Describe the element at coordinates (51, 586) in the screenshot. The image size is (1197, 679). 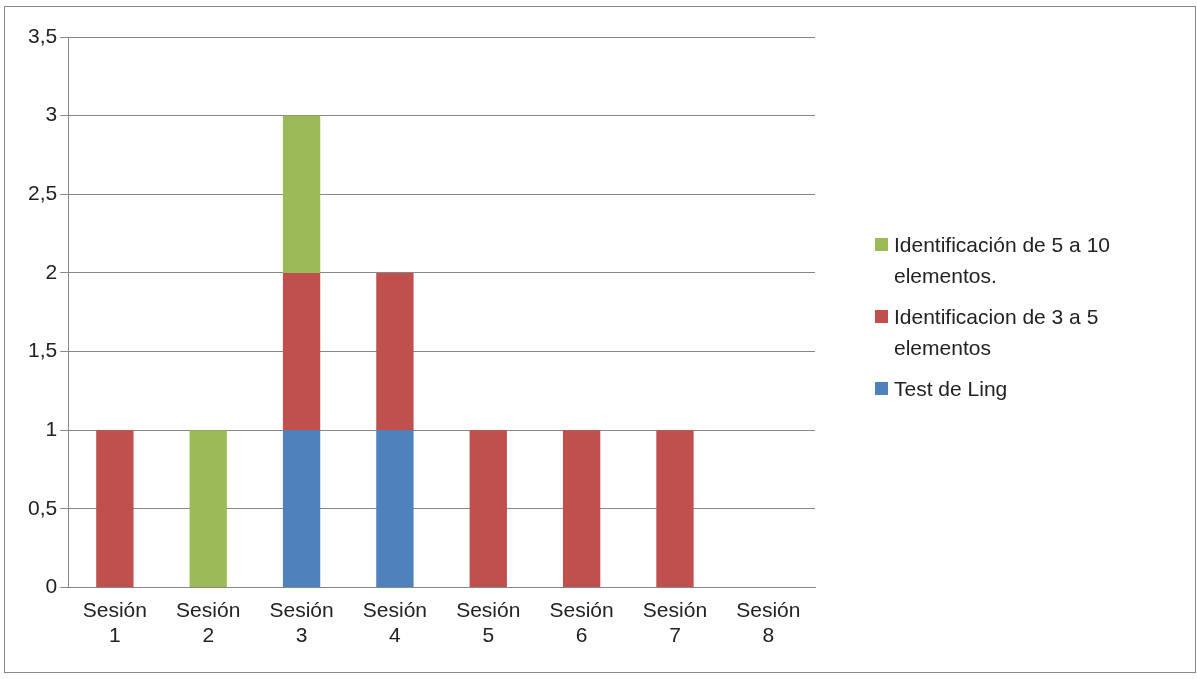
I see `y-tick-label: 0` at that location.